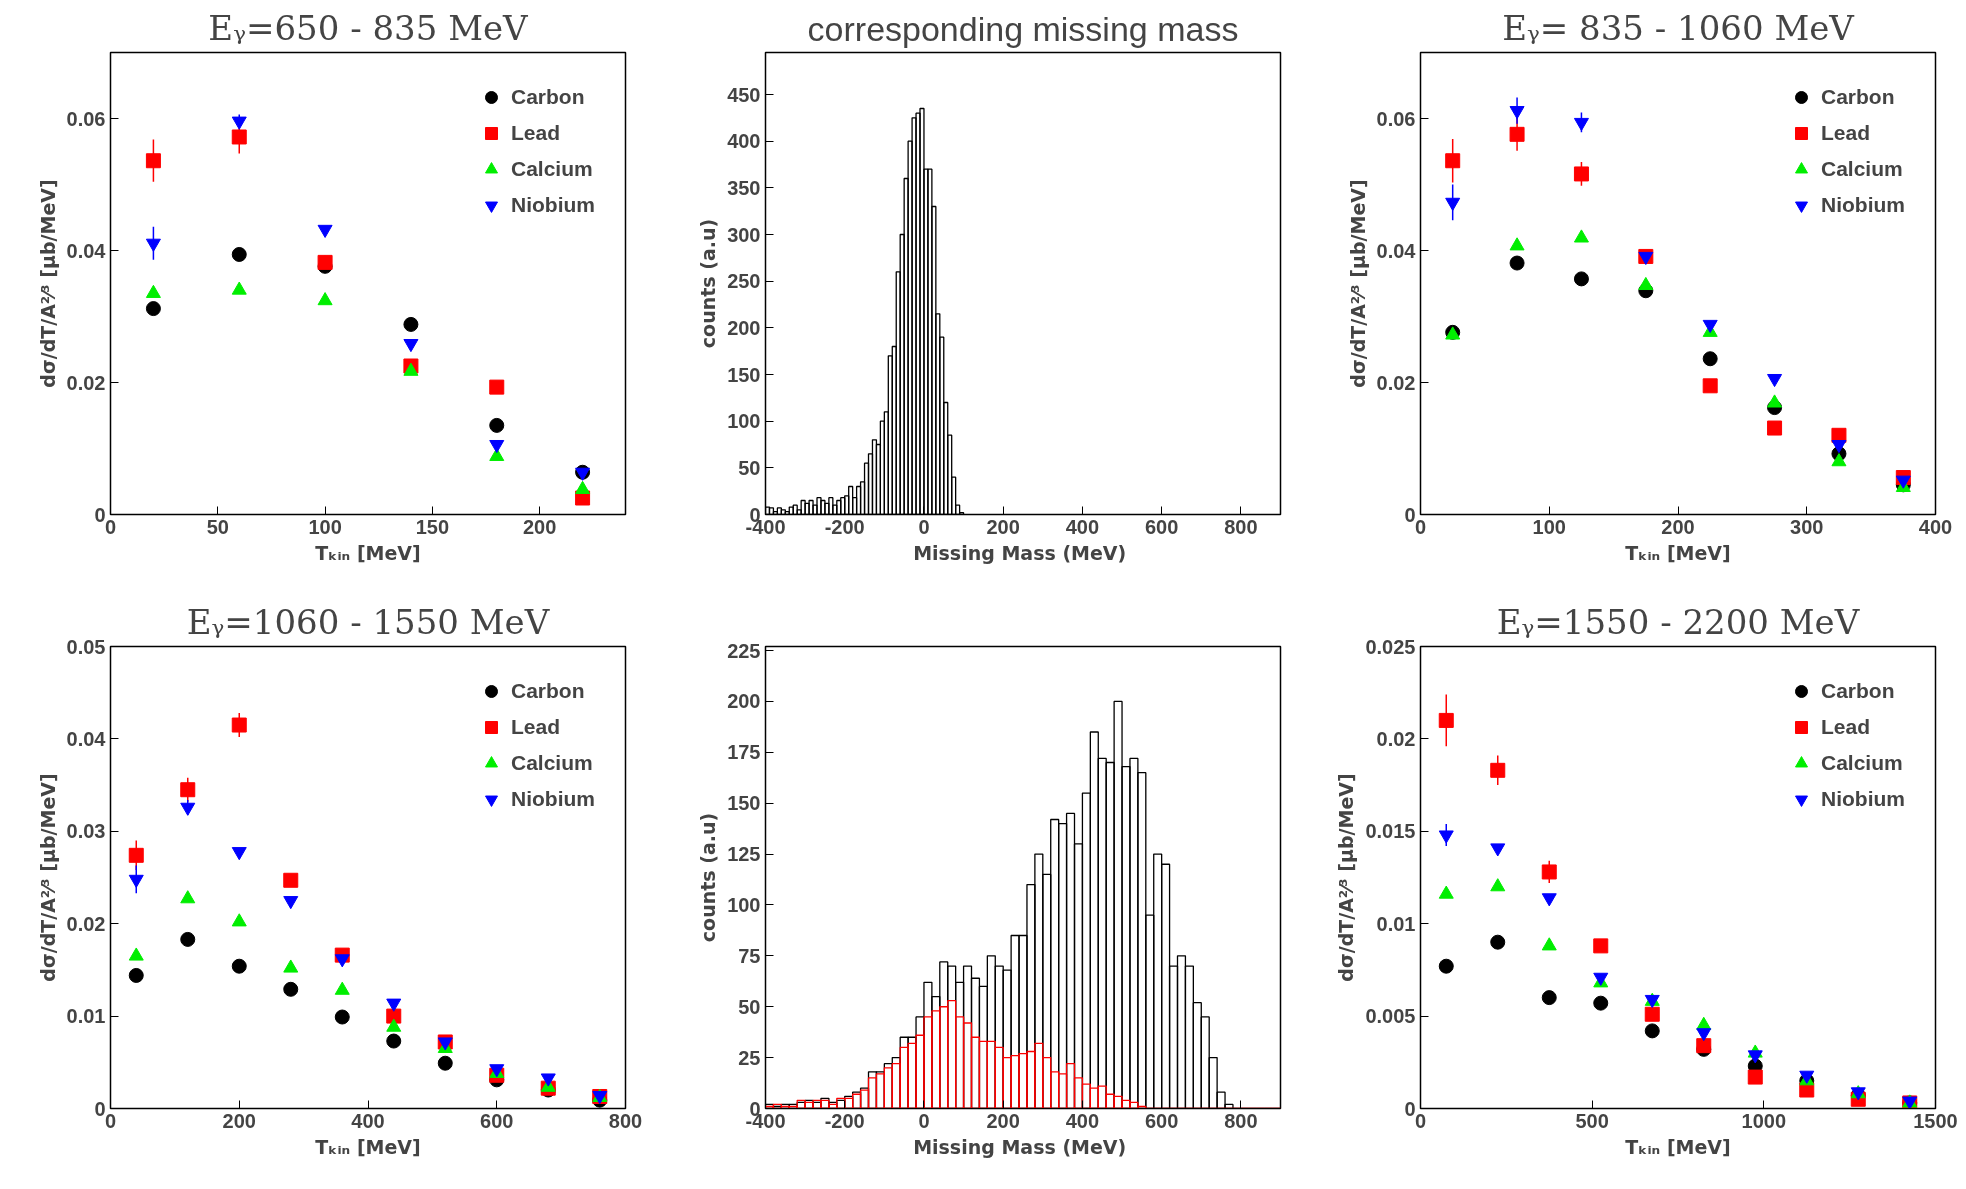 The height and width of the screenshot is (1189, 1966). What do you see at coordinates (369, 27) in the screenshot?
I see `chart-title: Eᵧ=650 - 835 MeV` at bounding box center [369, 27].